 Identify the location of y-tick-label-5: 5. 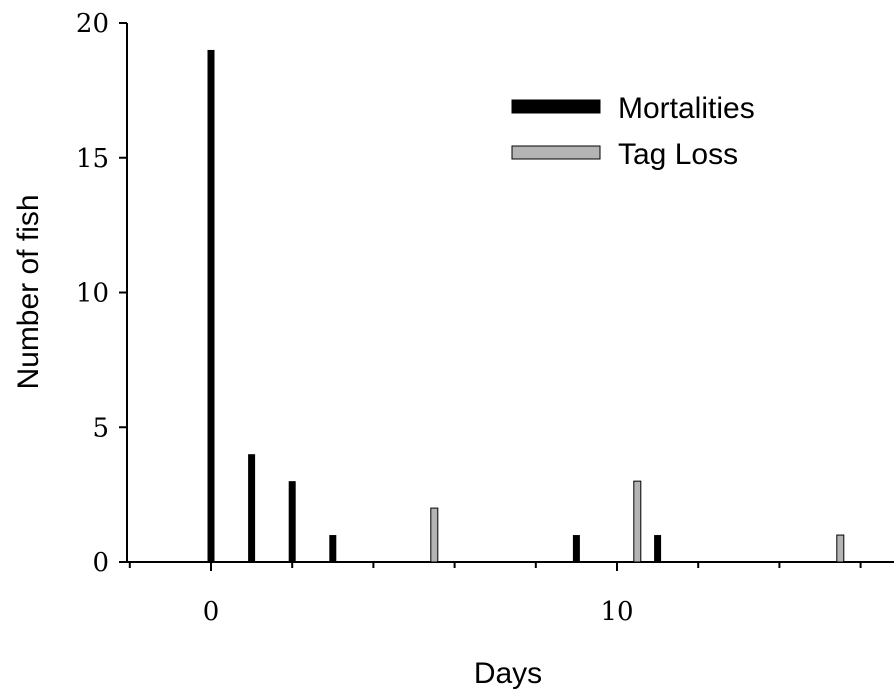
(100, 428).